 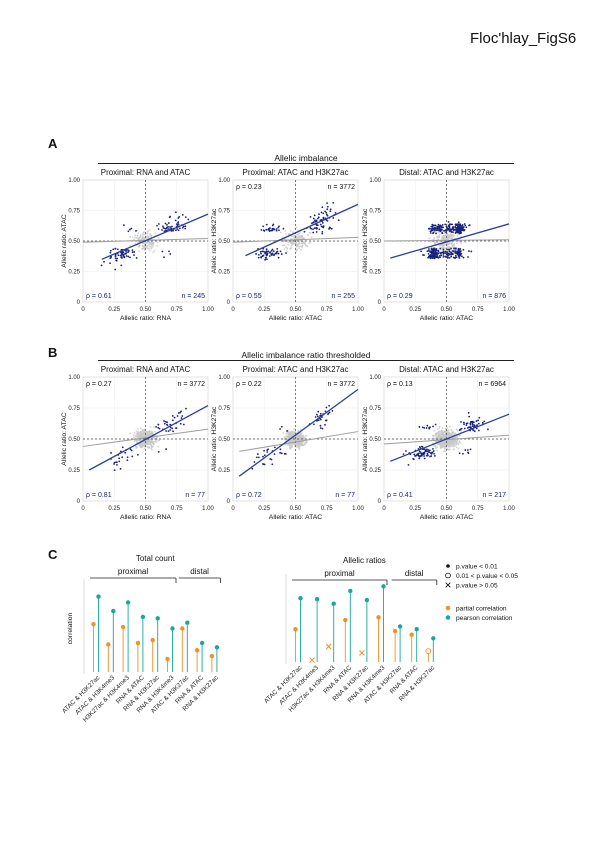 I want to click on y-tick-label: 0.50, so click(x=224, y=242).